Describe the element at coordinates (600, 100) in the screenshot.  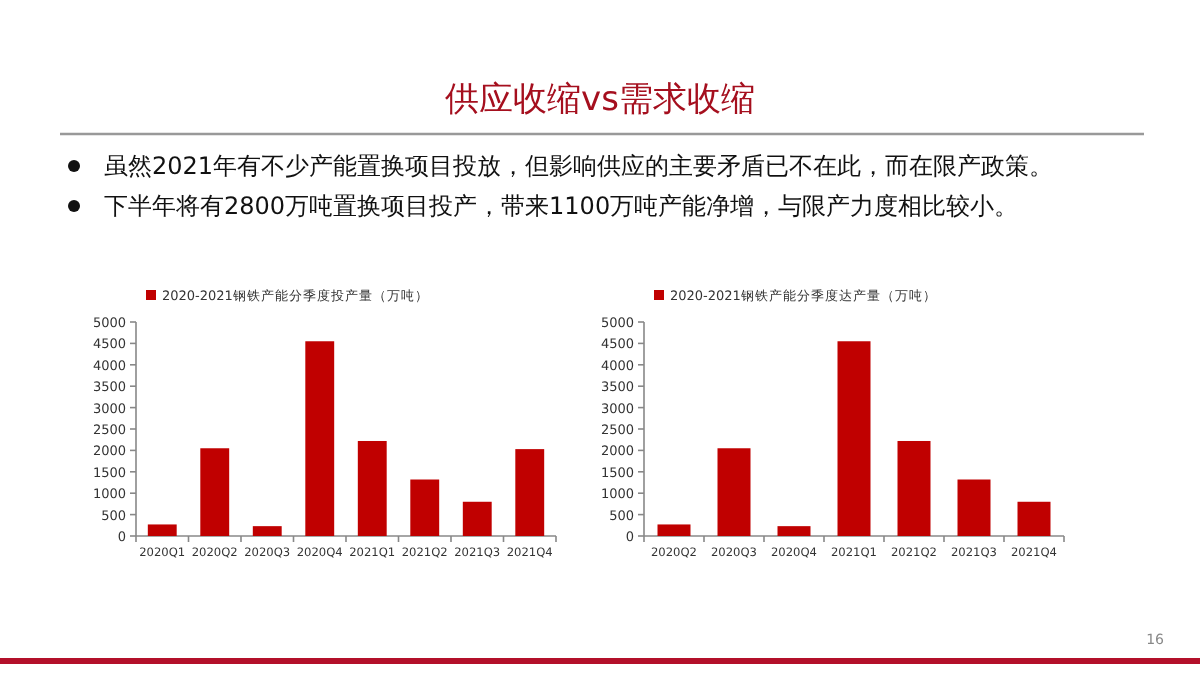
I see `text: 供应收缩vs需求收缩` at that location.